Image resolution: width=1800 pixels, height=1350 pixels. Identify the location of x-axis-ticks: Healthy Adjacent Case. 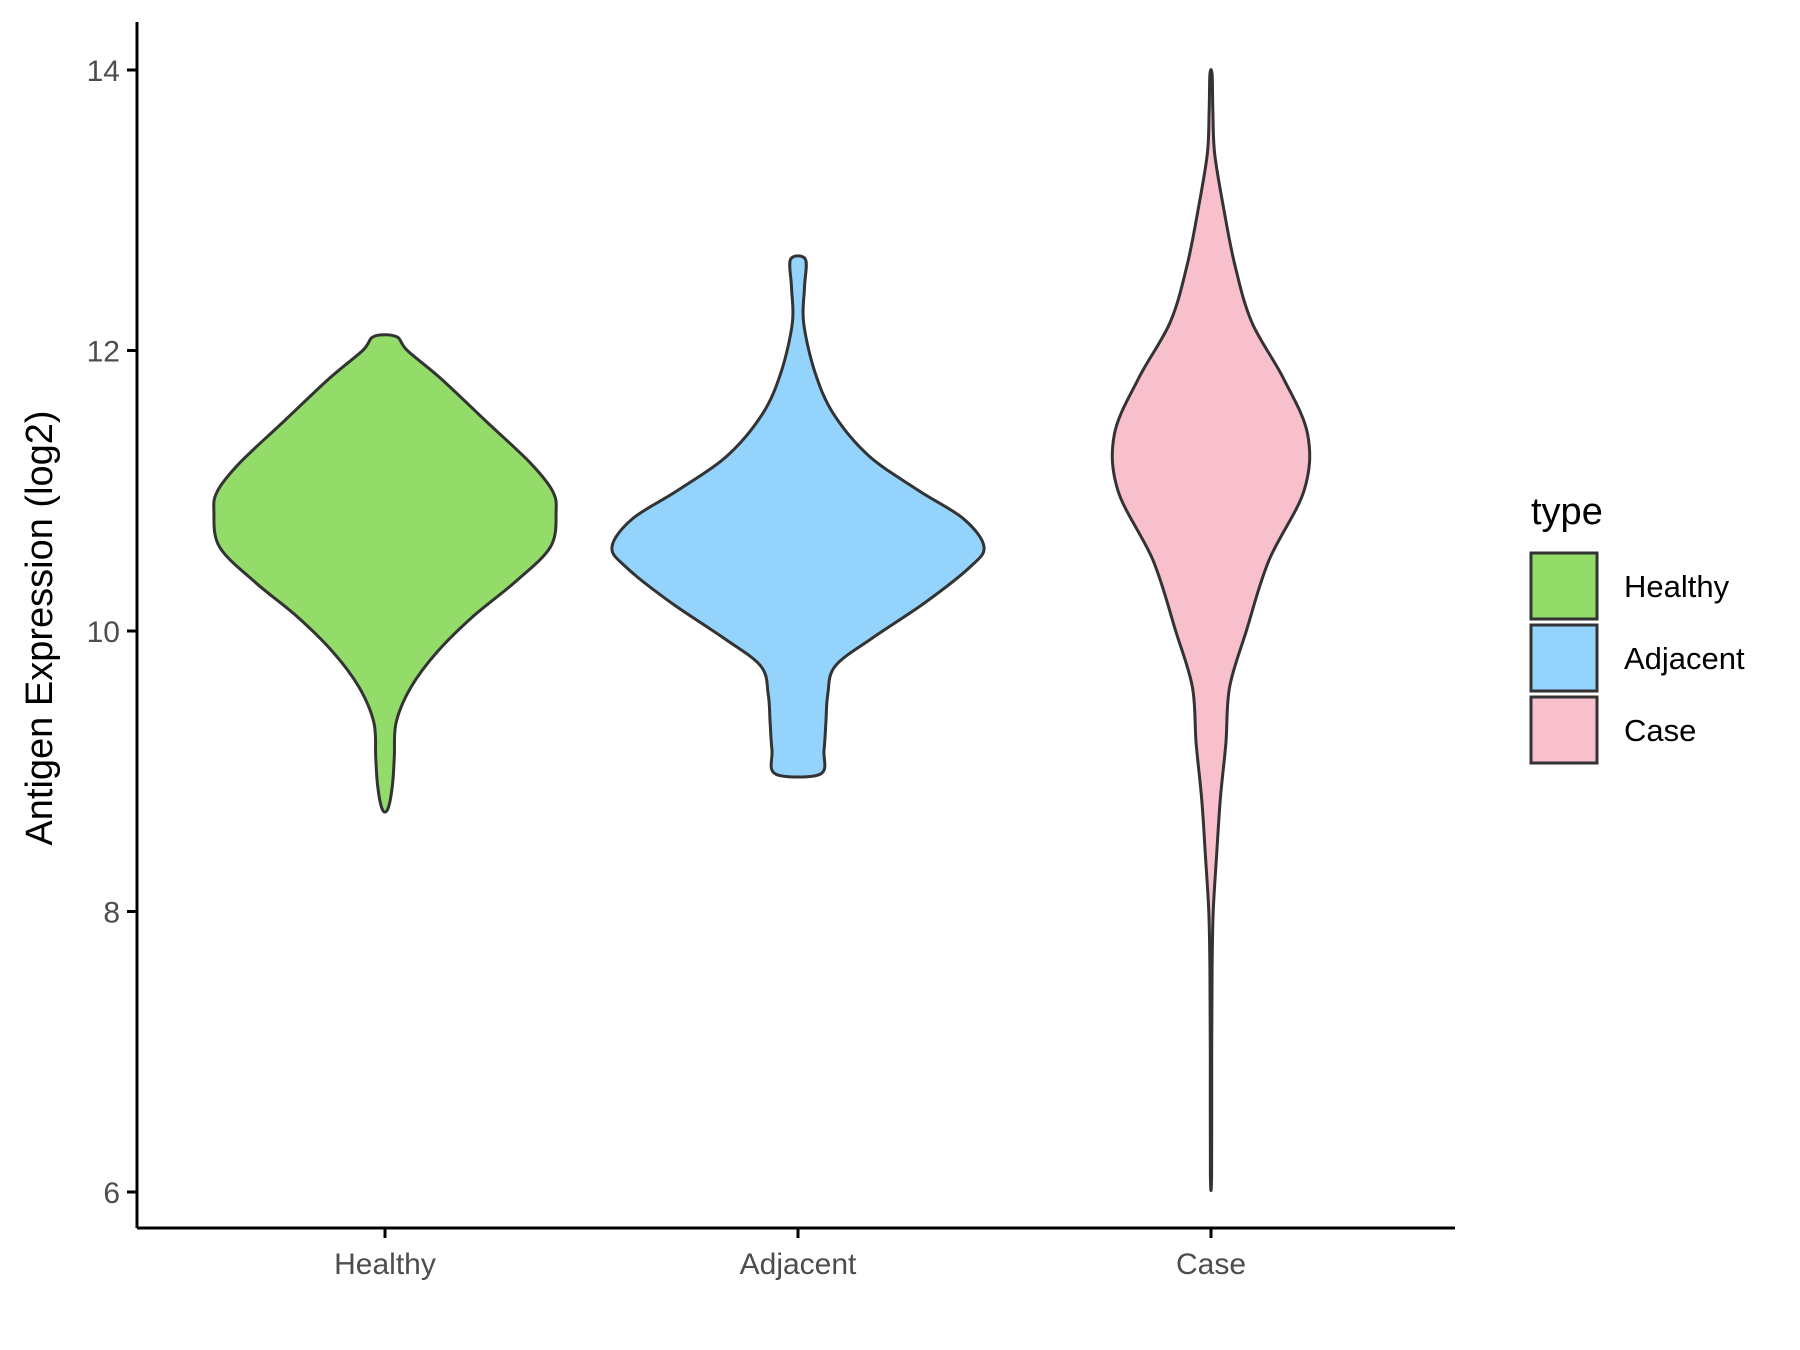
(790, 1254).